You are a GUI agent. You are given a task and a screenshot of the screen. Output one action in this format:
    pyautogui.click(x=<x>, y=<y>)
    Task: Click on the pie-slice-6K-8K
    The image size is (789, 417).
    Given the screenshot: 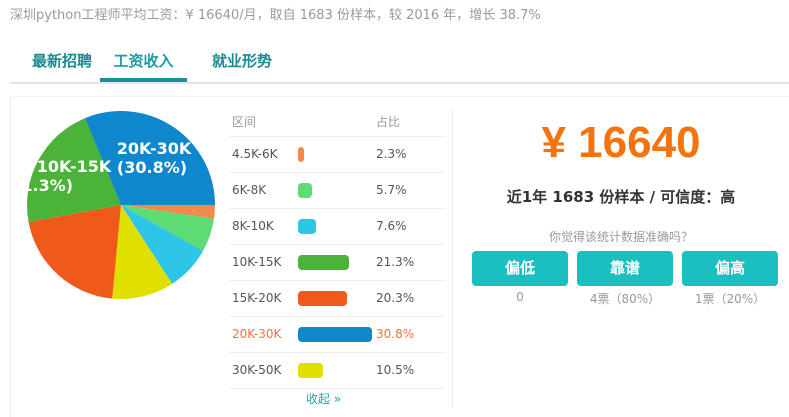 What is the action you would take?
    pyautogui.click(x=167, y=228)
    